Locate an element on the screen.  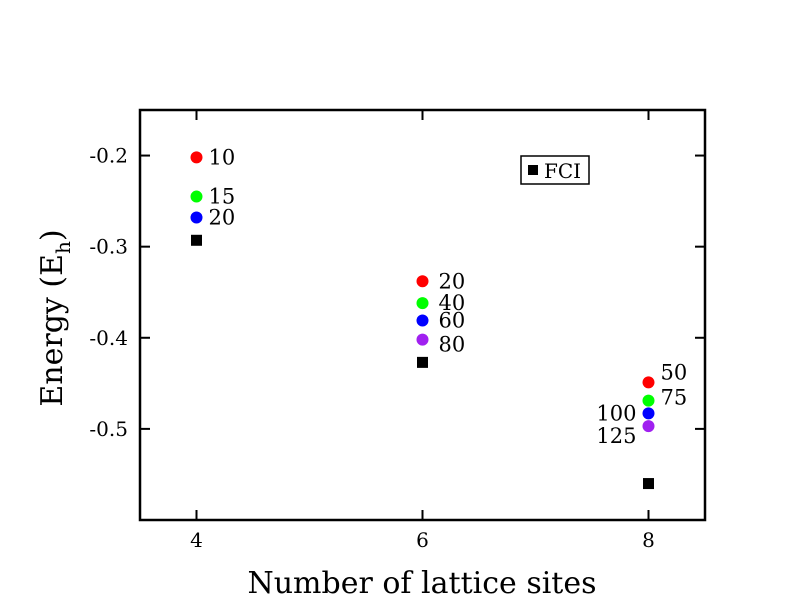
data-point-label: 60 is located at coordinates (452, 320).